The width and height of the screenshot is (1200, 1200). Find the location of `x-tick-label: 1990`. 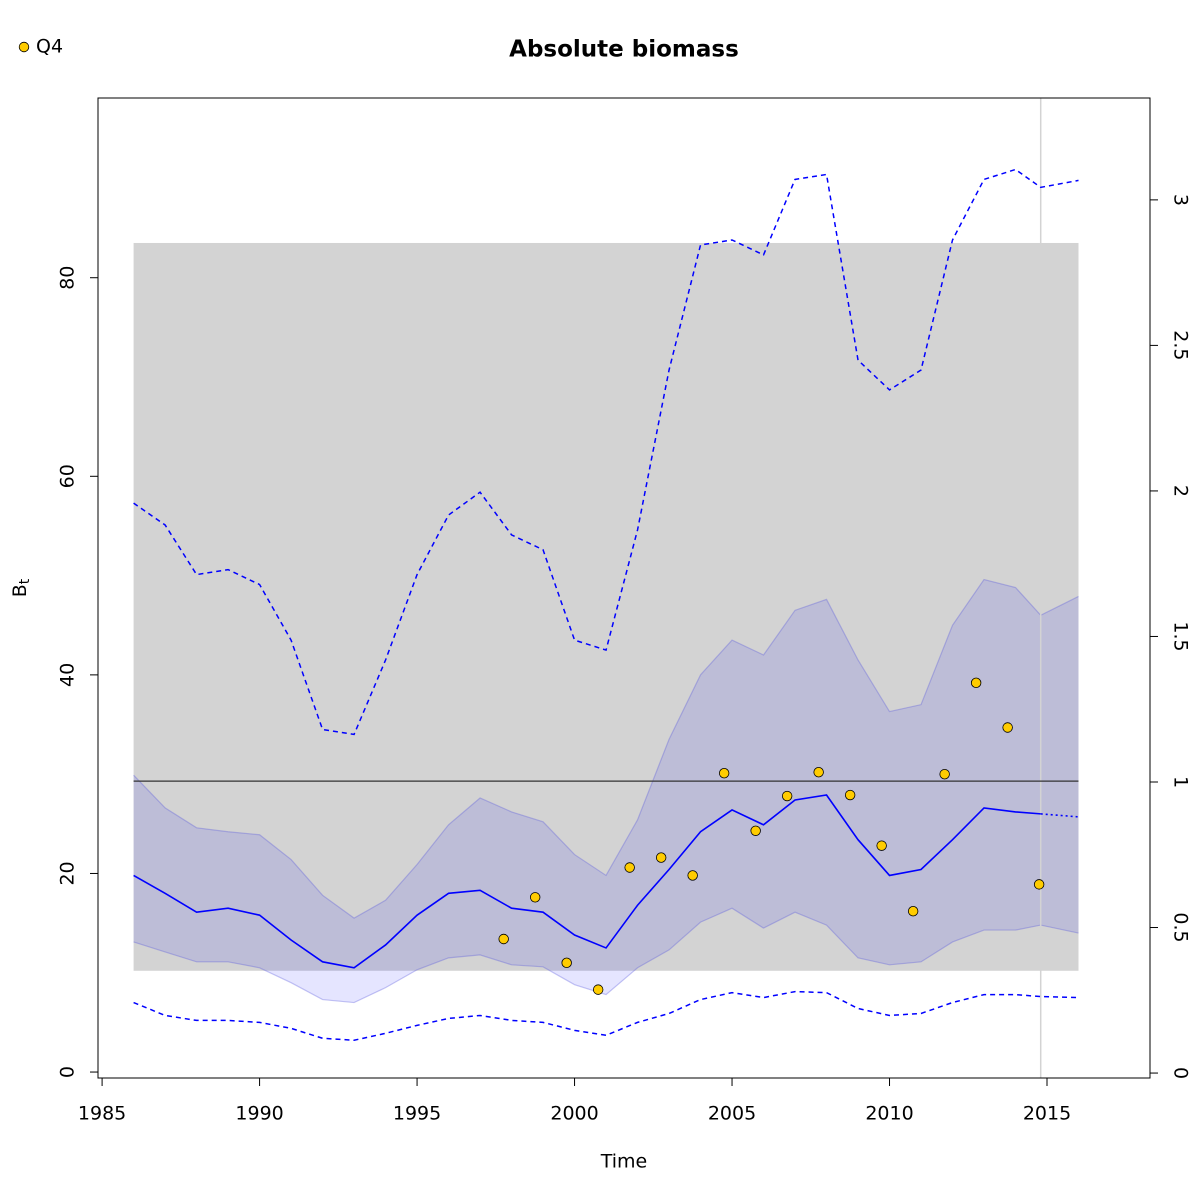

x-tick-label: 1990 is located at coordinates (259, 1114).